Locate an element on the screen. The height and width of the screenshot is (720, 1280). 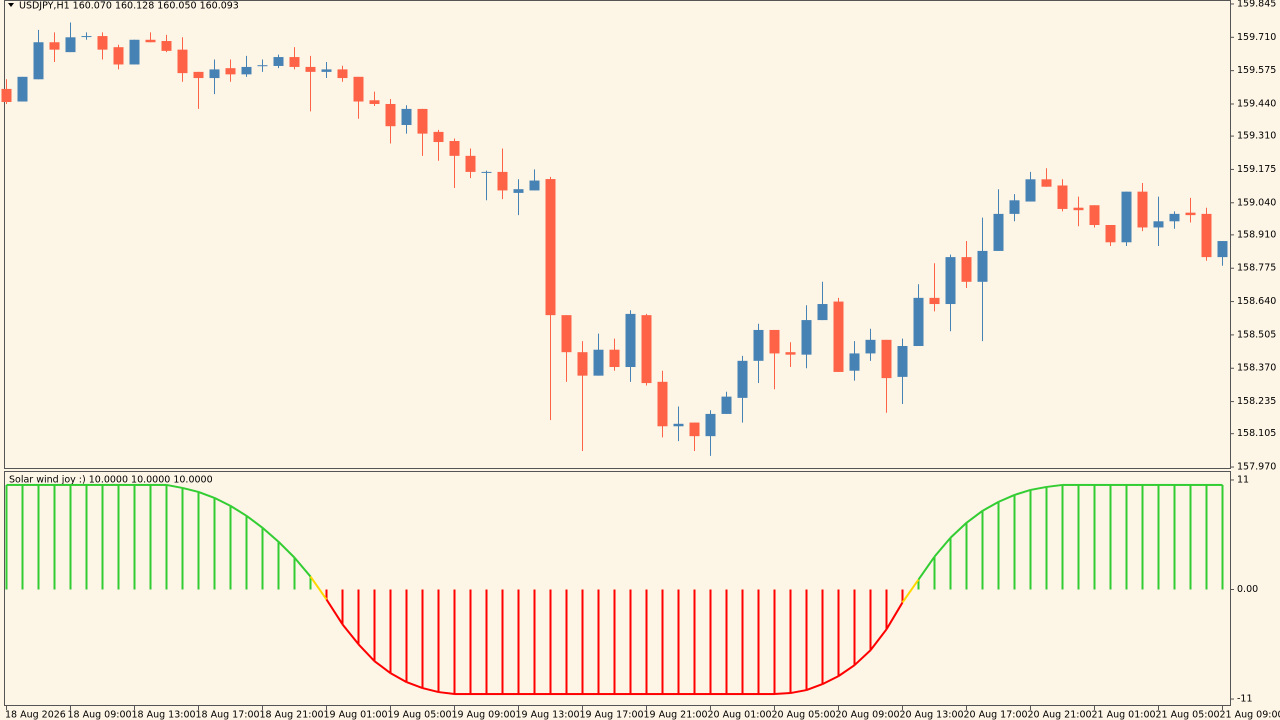
x-tick-label: 19 Aug 21:00 is located at coordinates (676, 715).